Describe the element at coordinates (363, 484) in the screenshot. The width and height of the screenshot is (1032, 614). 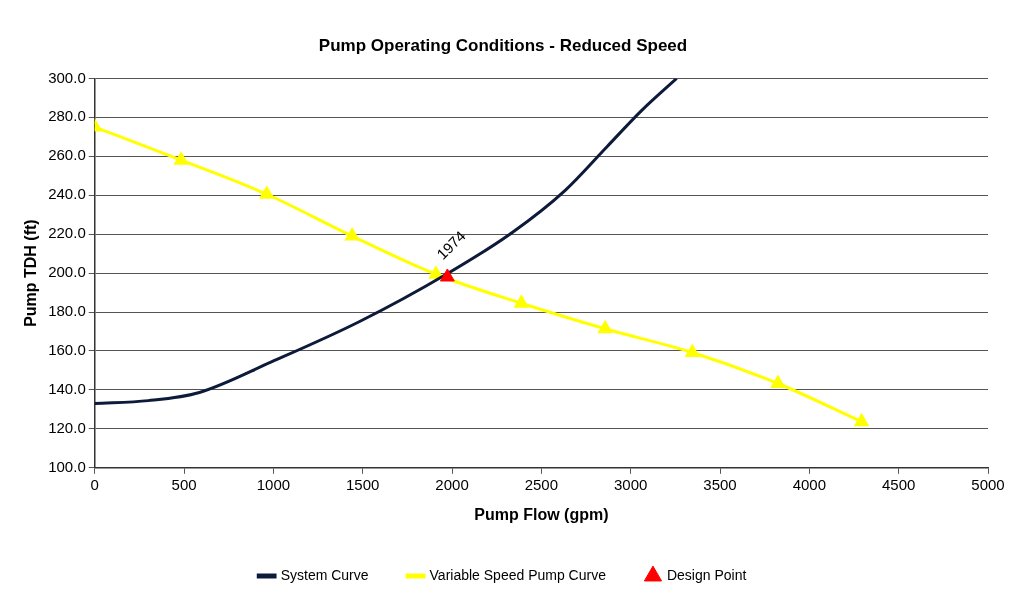
I see `x-tick-label: 1500` at that location.